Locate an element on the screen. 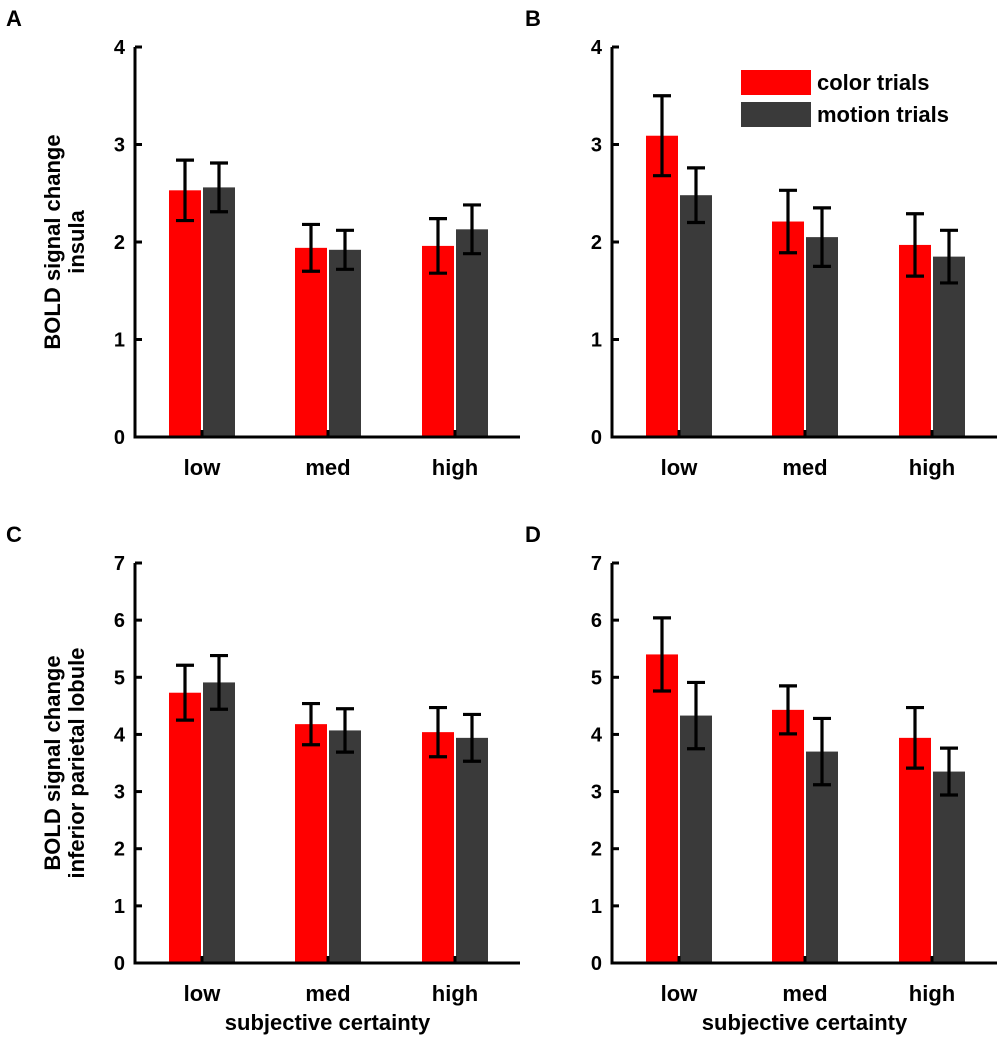  y-axis-title: BOLD signal changeinsula is located at coordinates (64, 241).